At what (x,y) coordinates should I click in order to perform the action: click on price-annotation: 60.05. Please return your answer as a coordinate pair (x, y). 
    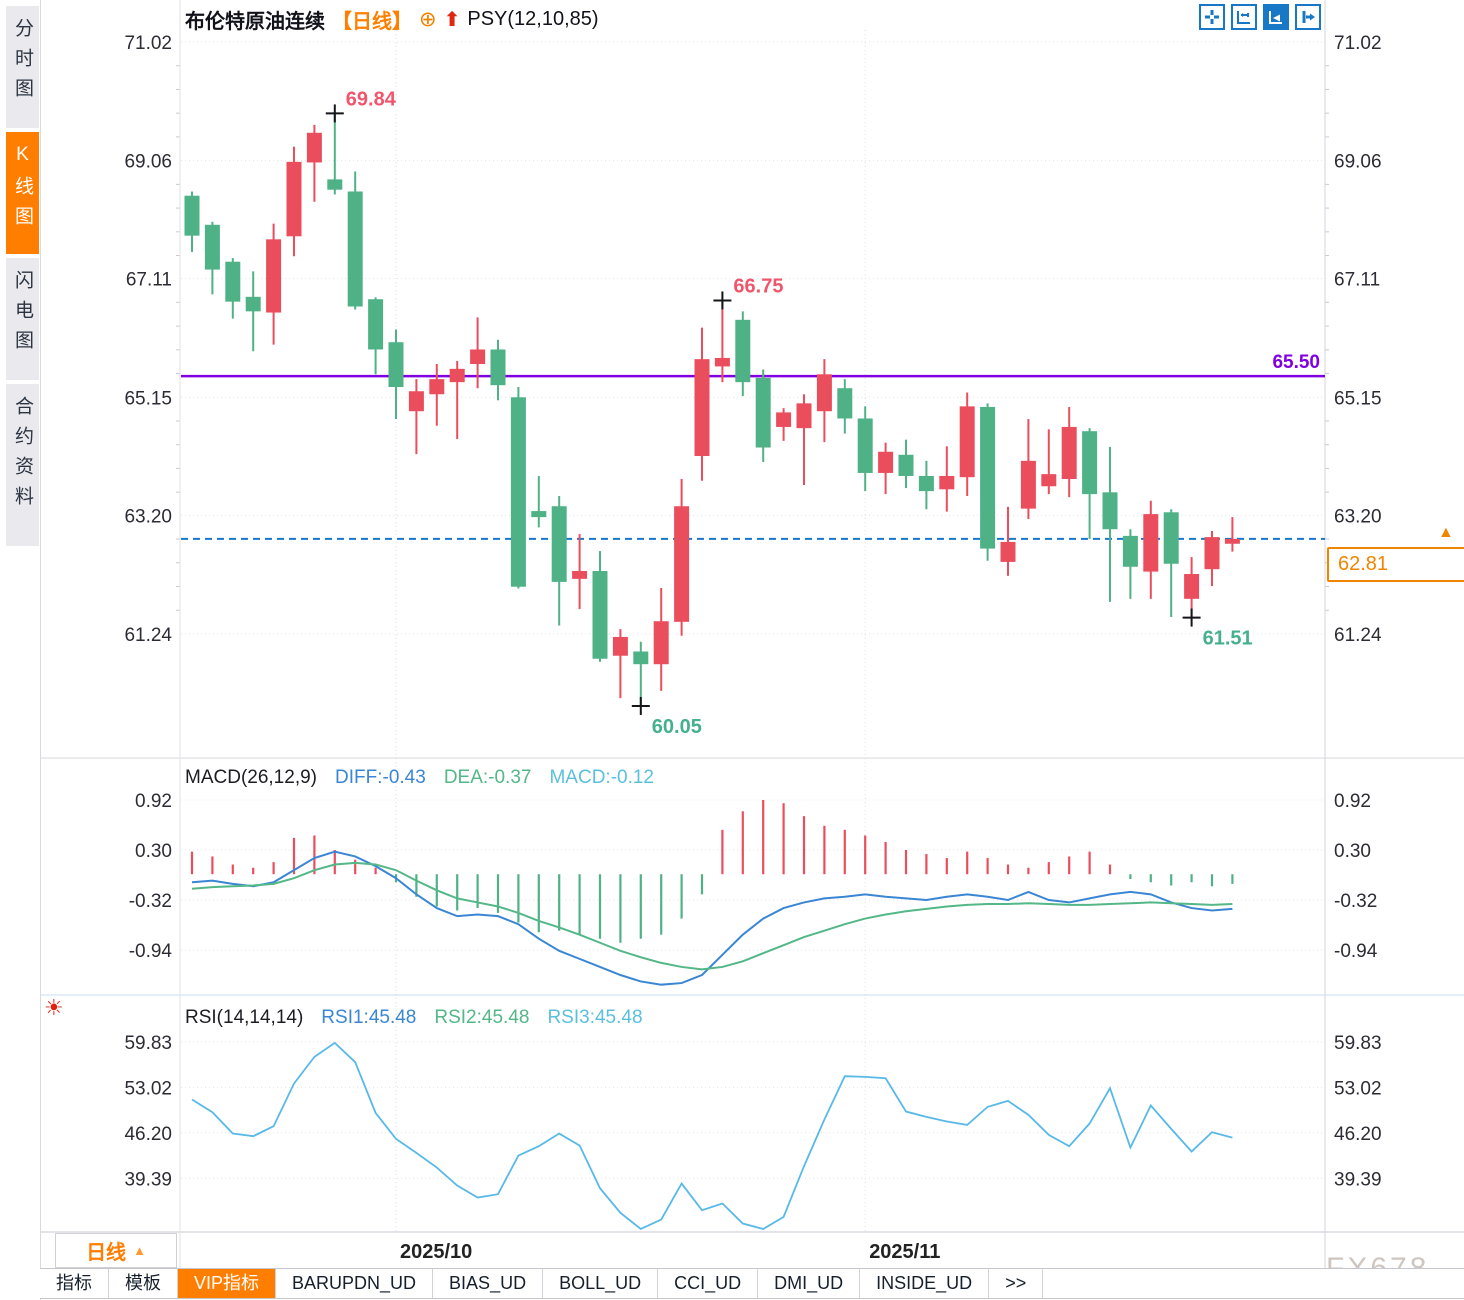
    Looking at the image, I should click on (677, 727).